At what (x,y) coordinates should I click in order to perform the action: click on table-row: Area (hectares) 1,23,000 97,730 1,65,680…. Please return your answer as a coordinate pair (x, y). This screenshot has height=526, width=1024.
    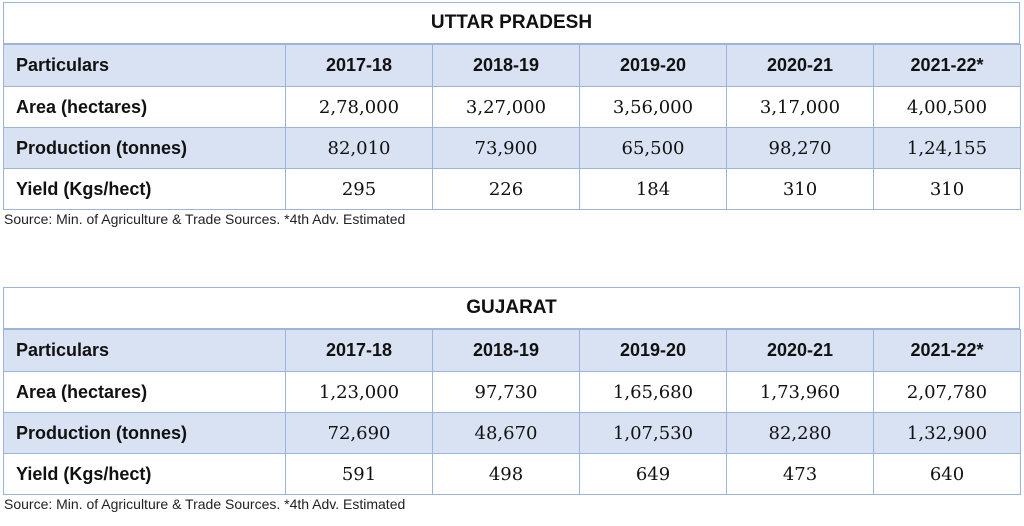
    Looking at the image, I should click on (512, 392).